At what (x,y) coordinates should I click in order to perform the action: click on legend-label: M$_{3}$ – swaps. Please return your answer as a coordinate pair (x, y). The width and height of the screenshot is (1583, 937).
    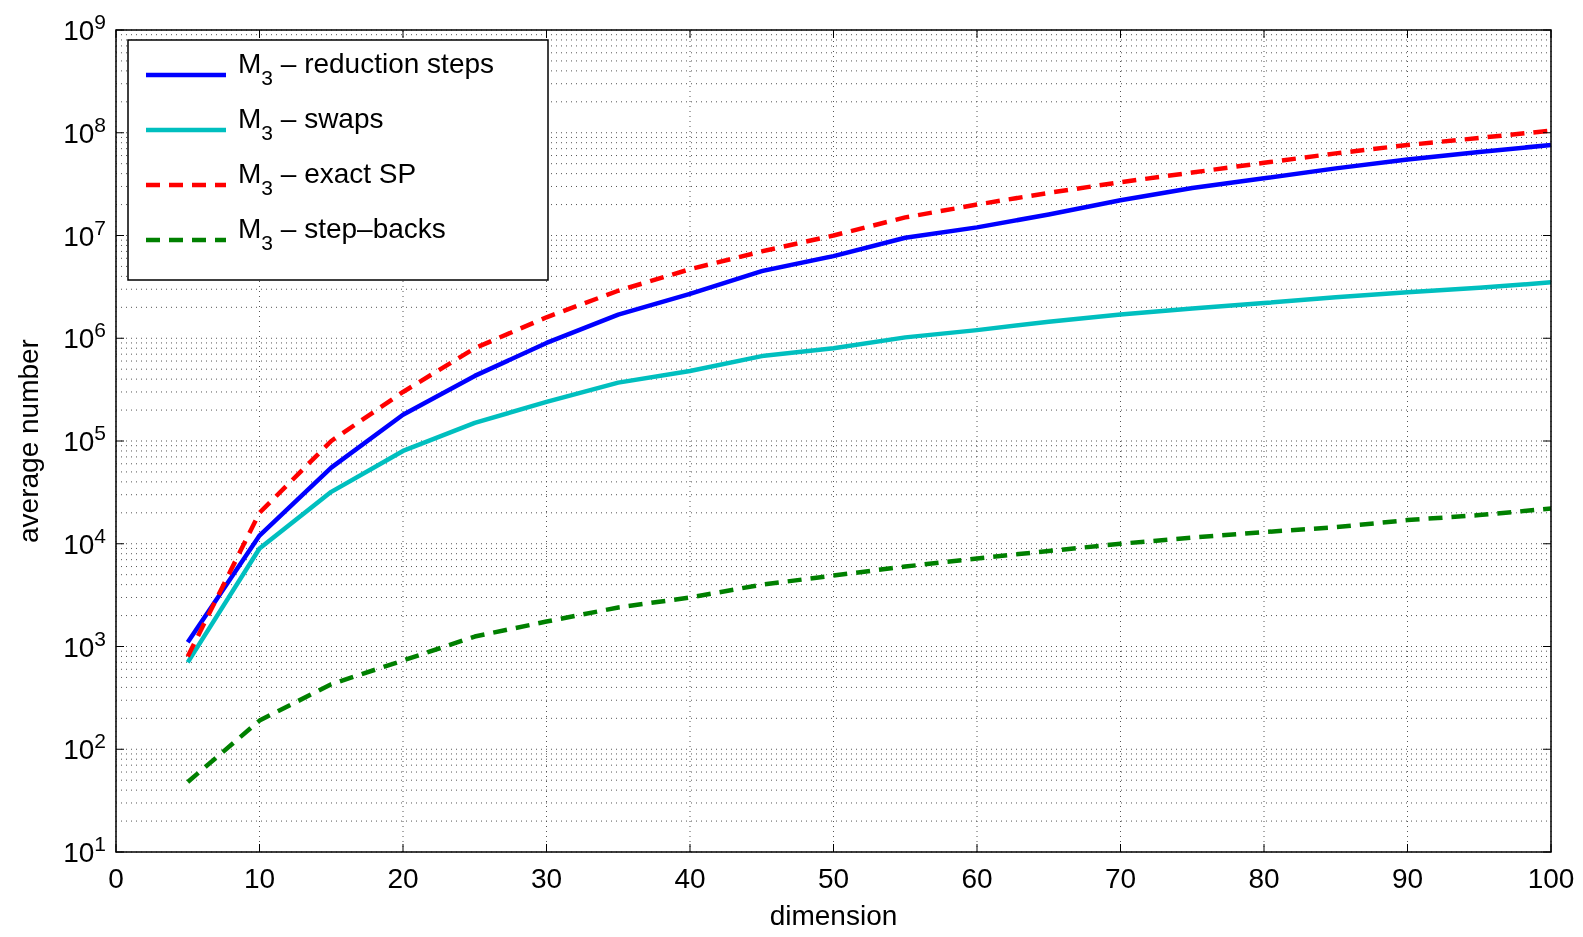
    Looking at the image, I should click on (311, 123).